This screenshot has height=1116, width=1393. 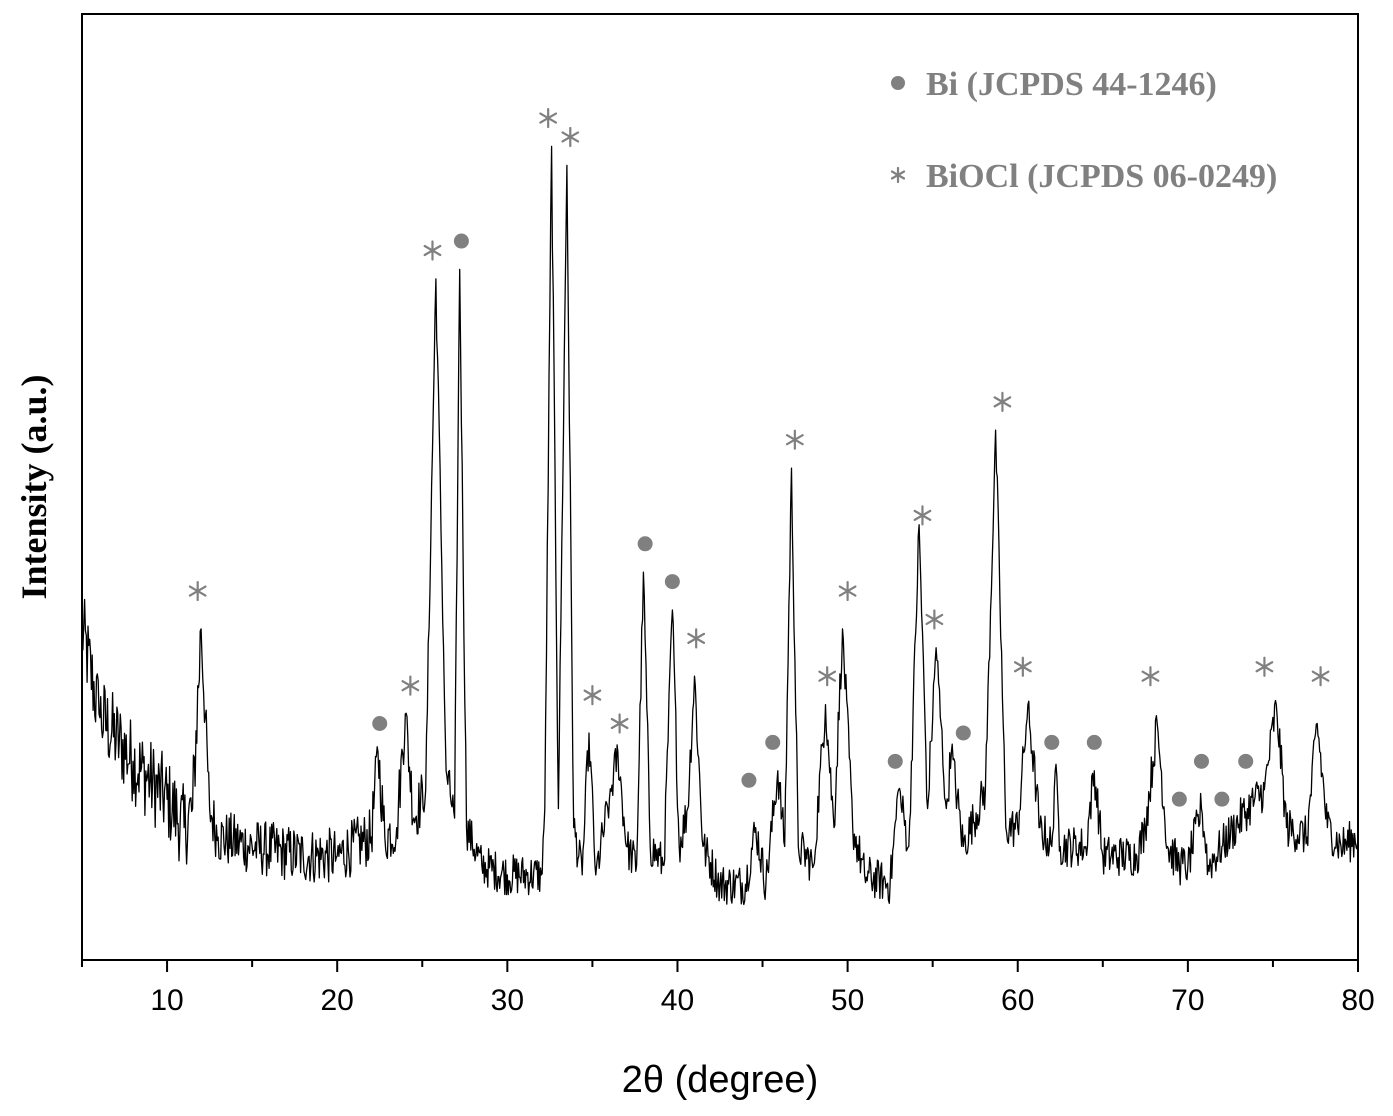 What do you see at coordinates (898, 83) in the screenshot?
I see `legend-circle-icon` at bounding box center [898, 83].